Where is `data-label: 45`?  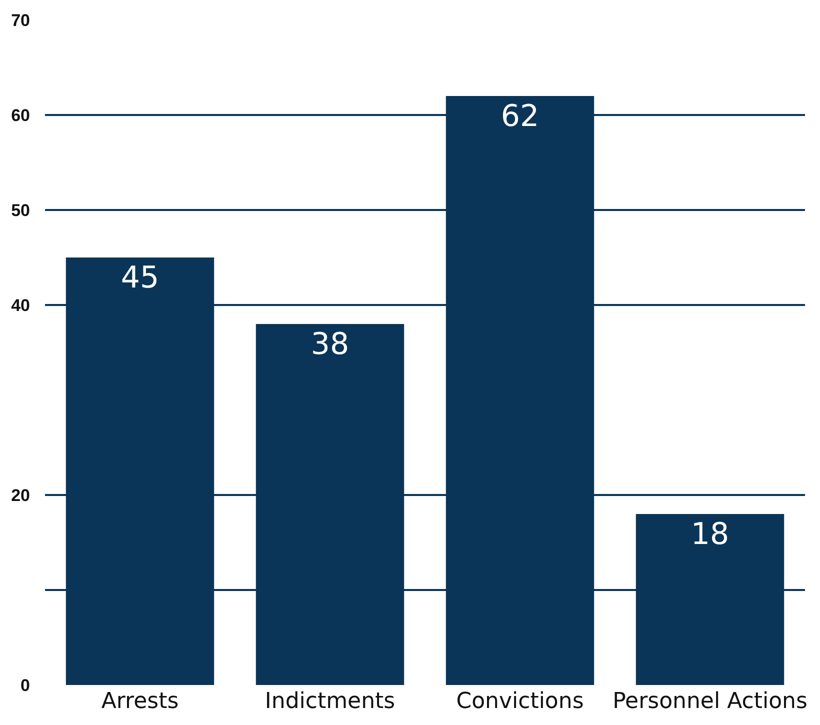 data-label: 45 is located at coordinates (140, 278).